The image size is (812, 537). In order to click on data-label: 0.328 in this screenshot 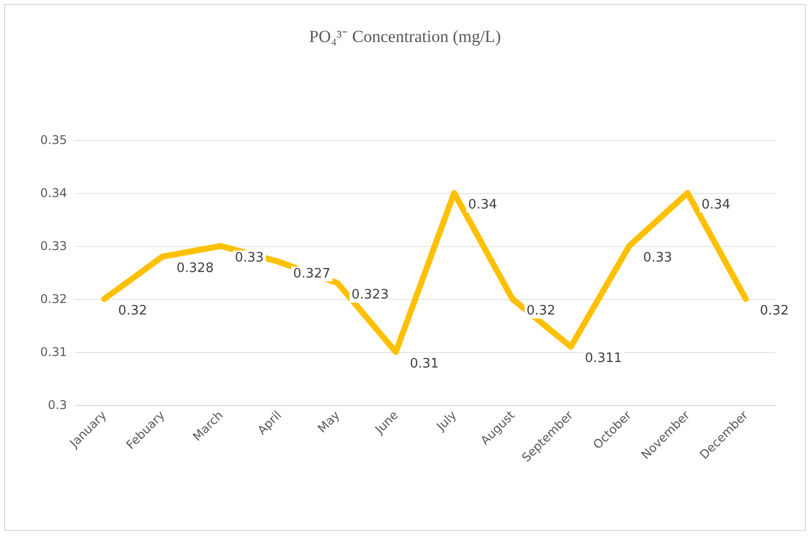, I will do `click(195, 268)`.